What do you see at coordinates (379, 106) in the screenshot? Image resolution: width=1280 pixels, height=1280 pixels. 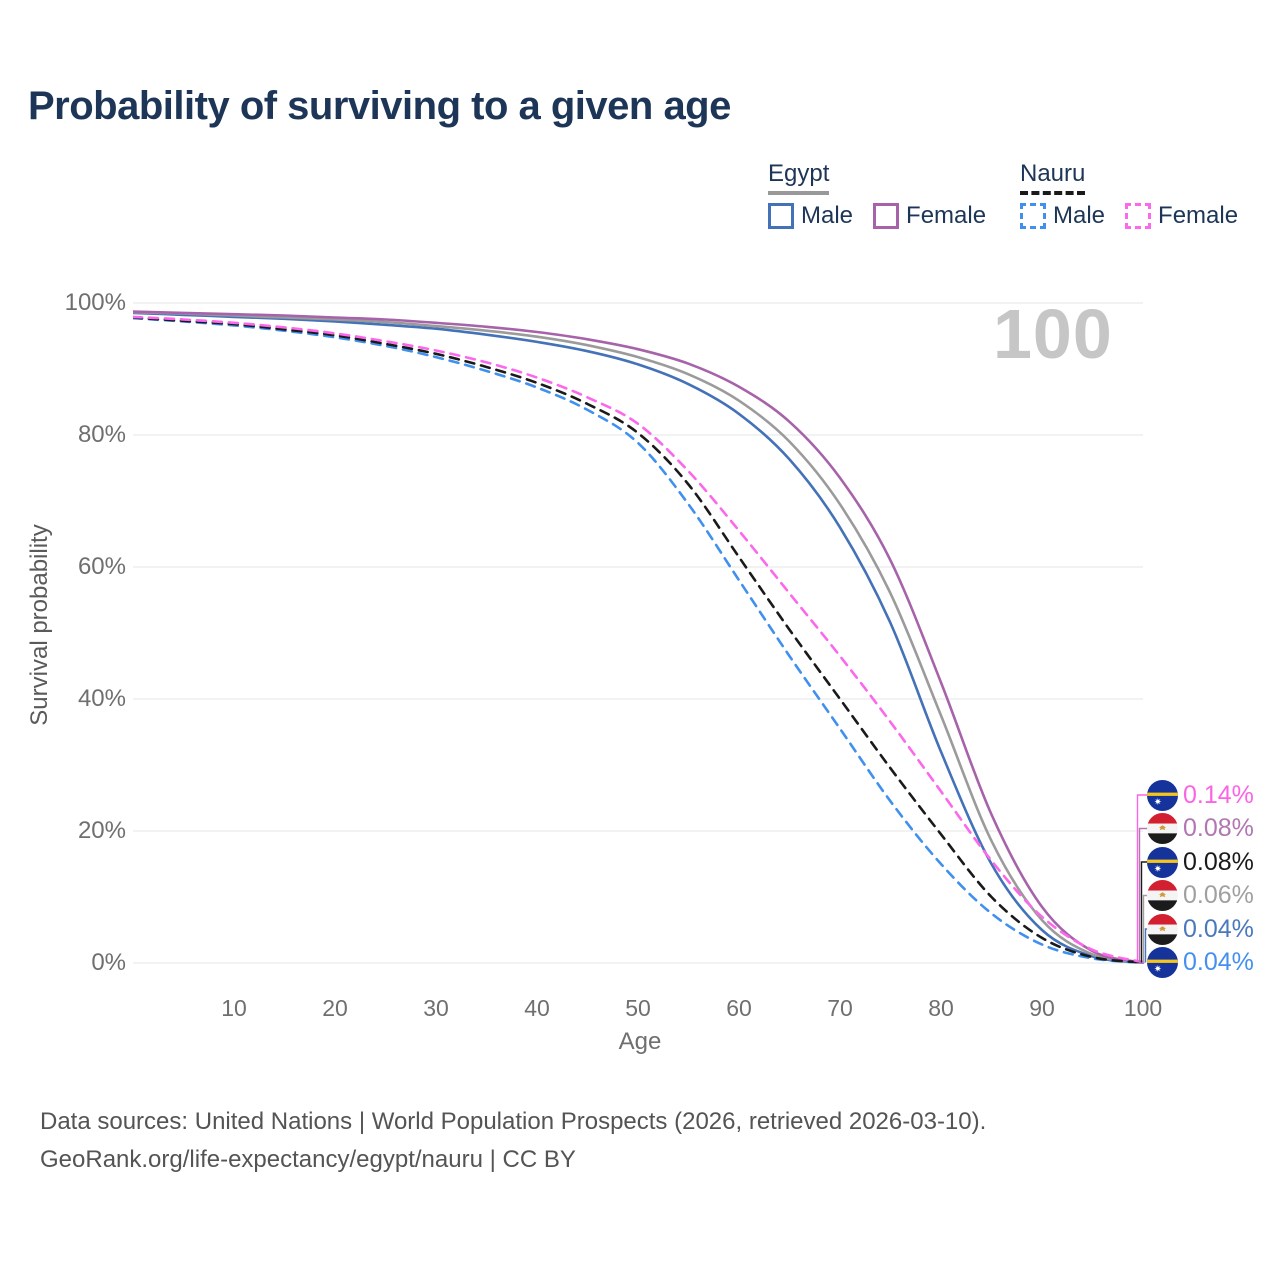 I see `page-title: Probability of surviving to a given age` at bounding box center [379, 106].